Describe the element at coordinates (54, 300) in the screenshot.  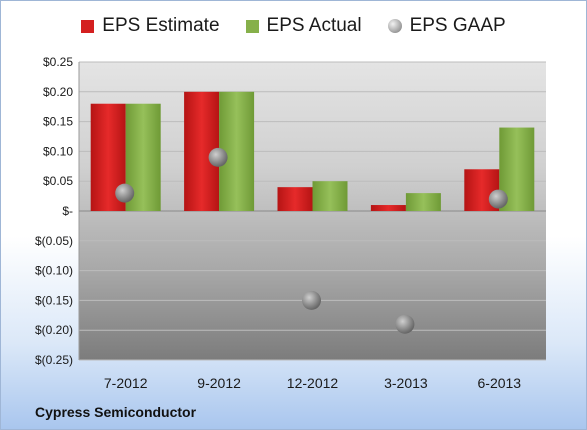
I see `y-tick-label: $(0.15)` at that location.